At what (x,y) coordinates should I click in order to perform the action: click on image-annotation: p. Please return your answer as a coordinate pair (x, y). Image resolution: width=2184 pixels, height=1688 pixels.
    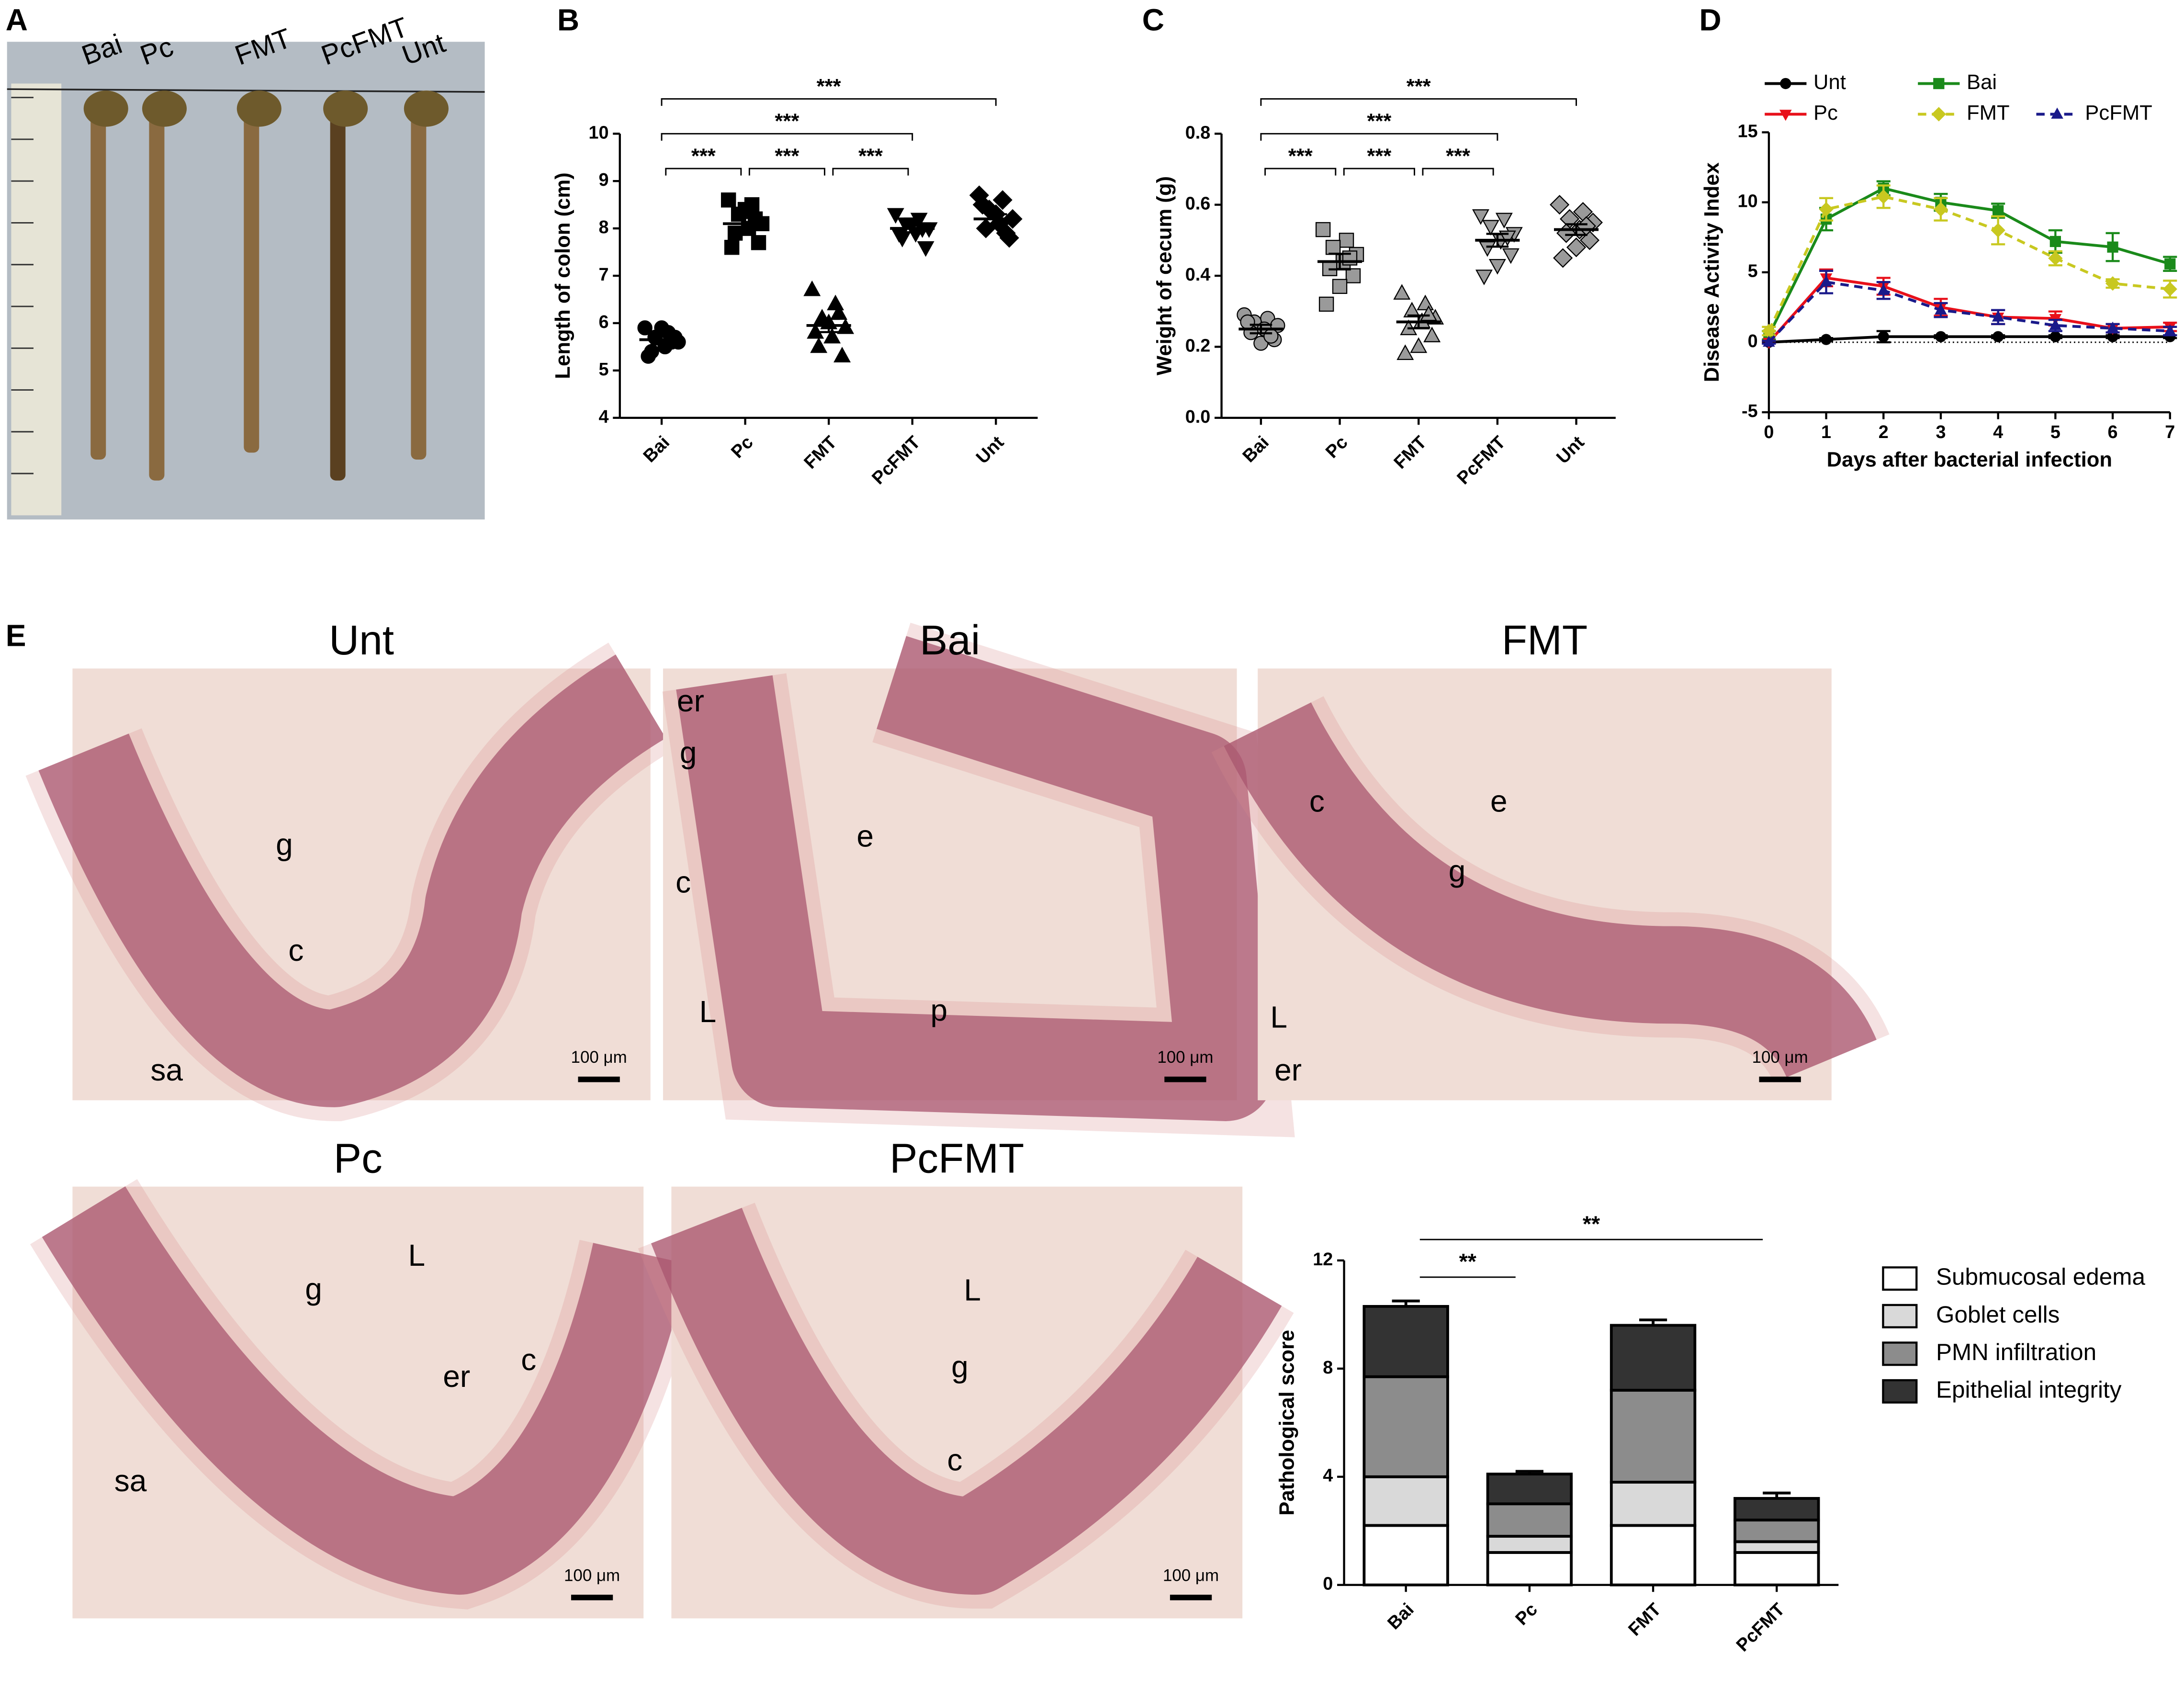
    Looking at the image, I should click on (940, 1010).